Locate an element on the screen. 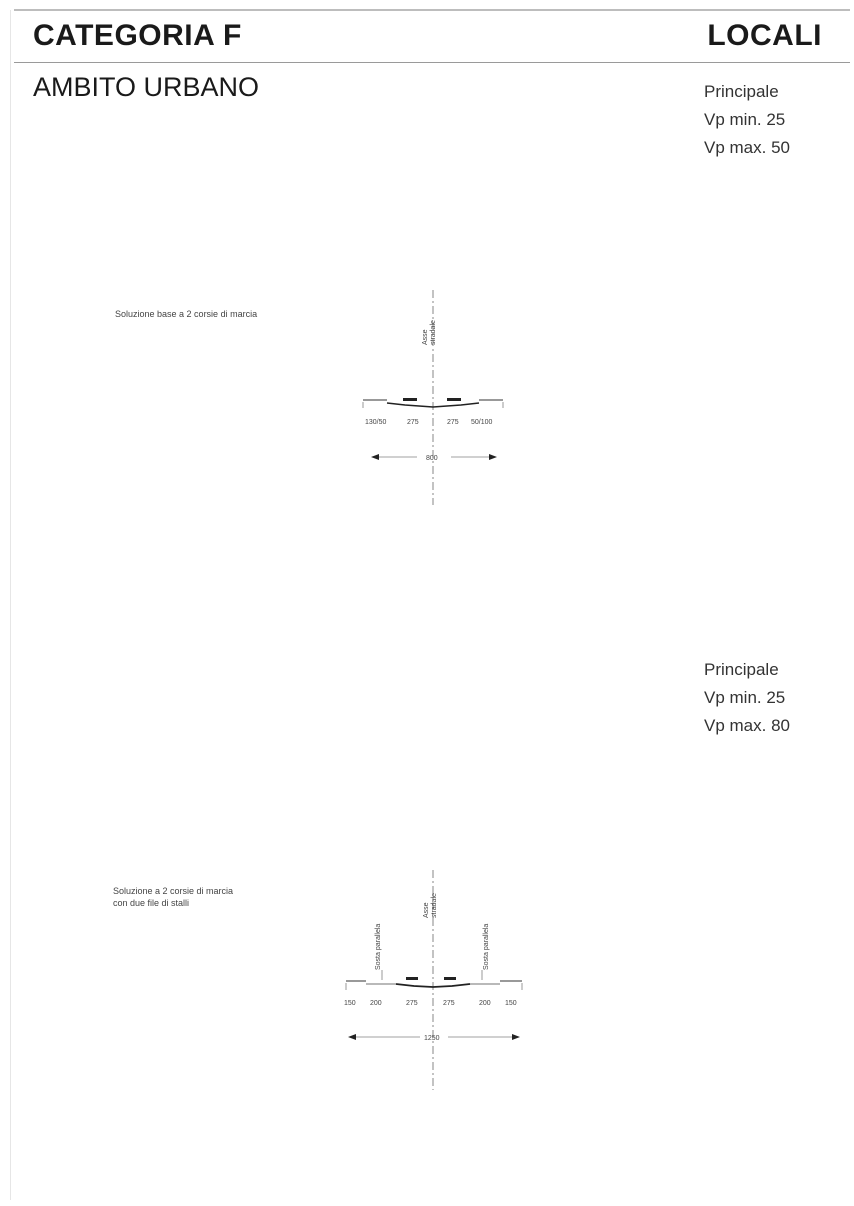 This screenshot has height=1206, width=854. page-edge is located at coordinates (10, 605).